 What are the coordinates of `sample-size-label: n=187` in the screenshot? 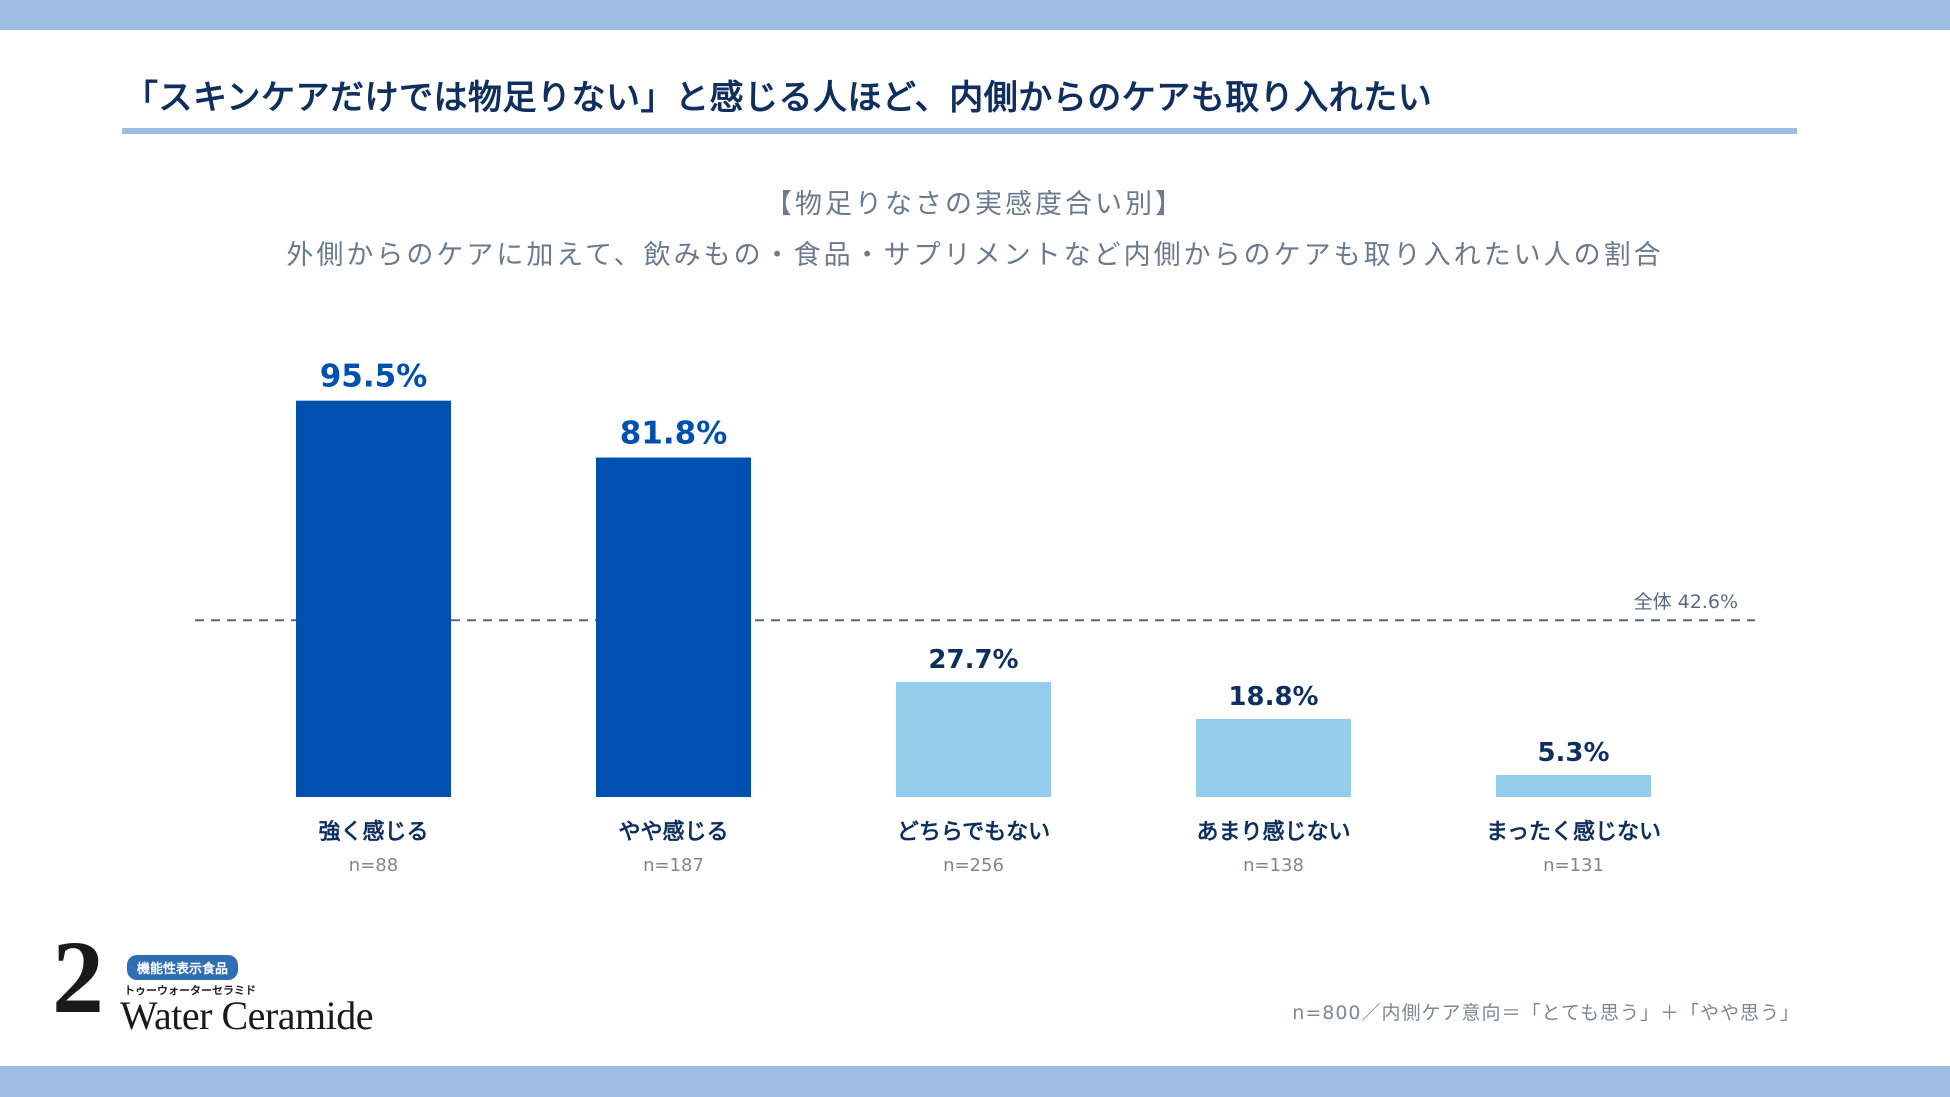 It's located at (673, 865).